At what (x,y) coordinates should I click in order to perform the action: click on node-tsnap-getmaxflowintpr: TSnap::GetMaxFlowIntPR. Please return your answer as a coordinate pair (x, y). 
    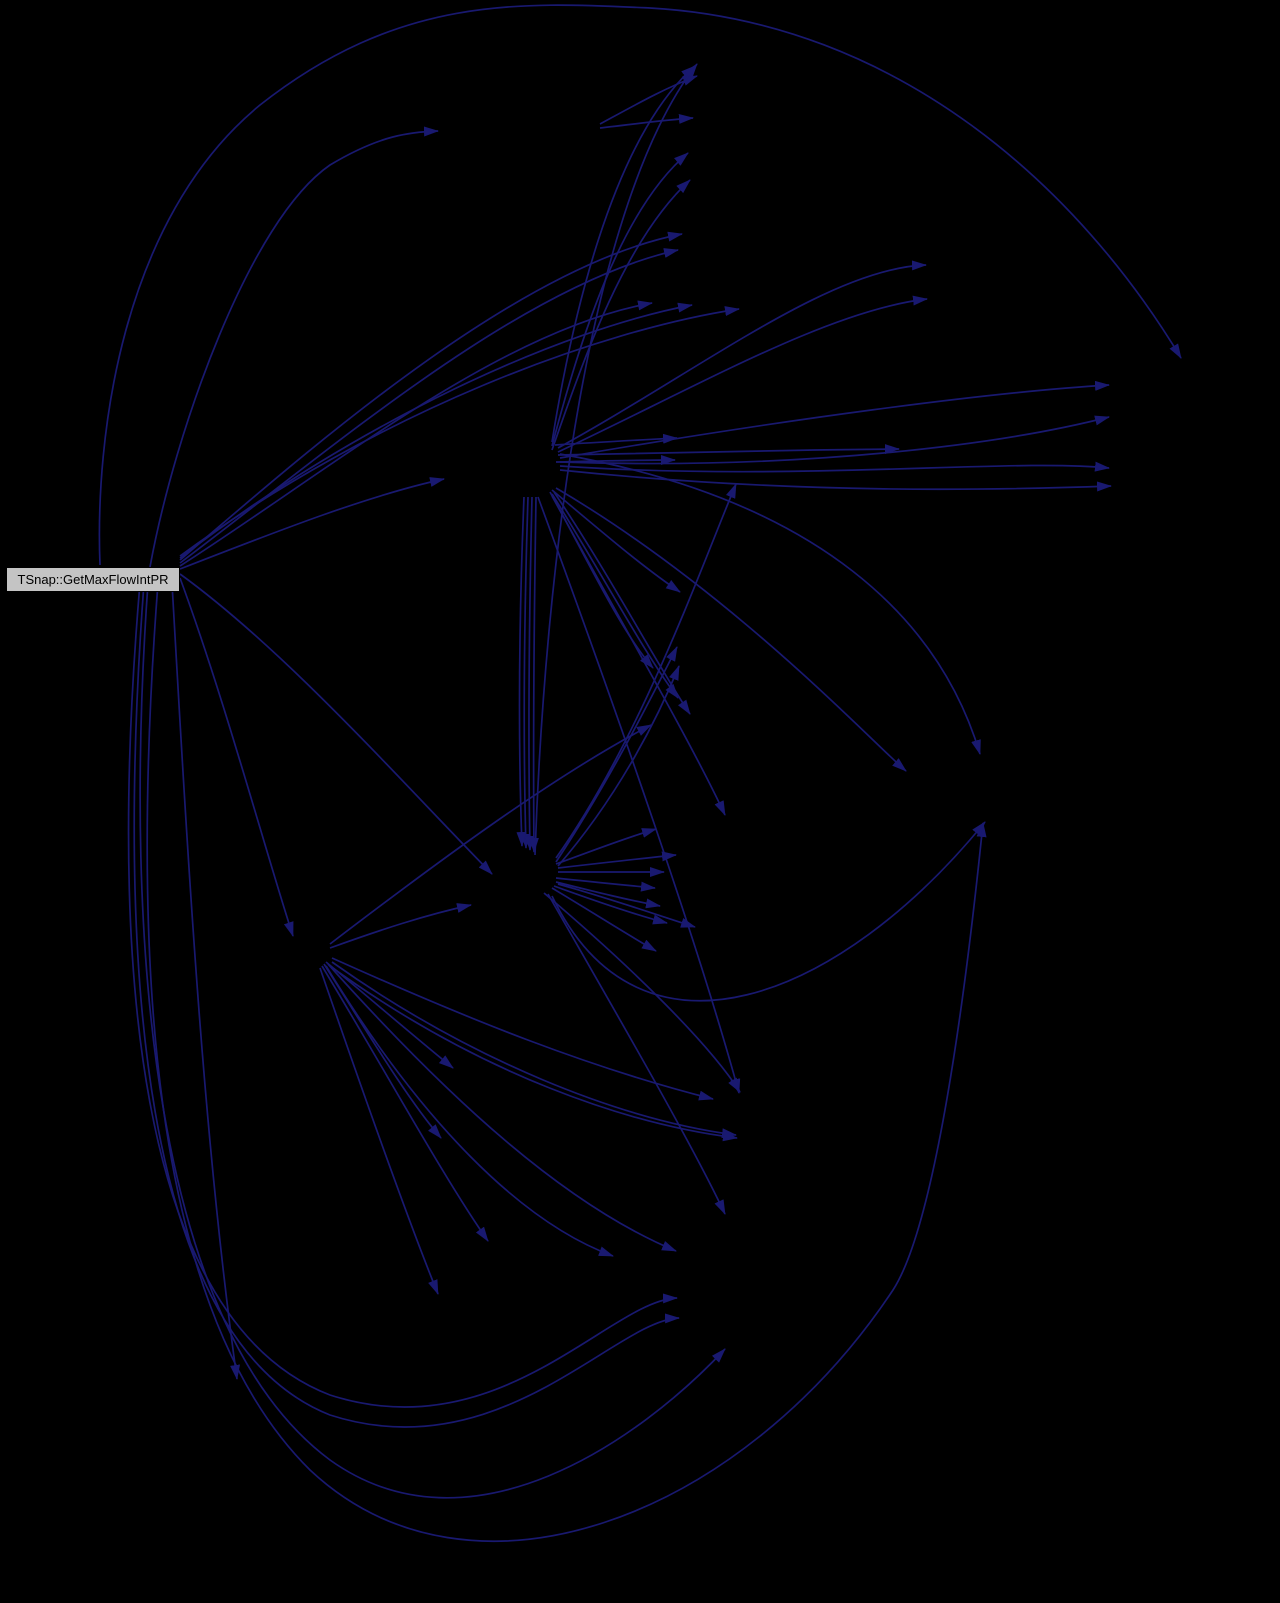
    Looking at the image, I should click on (93, 579).